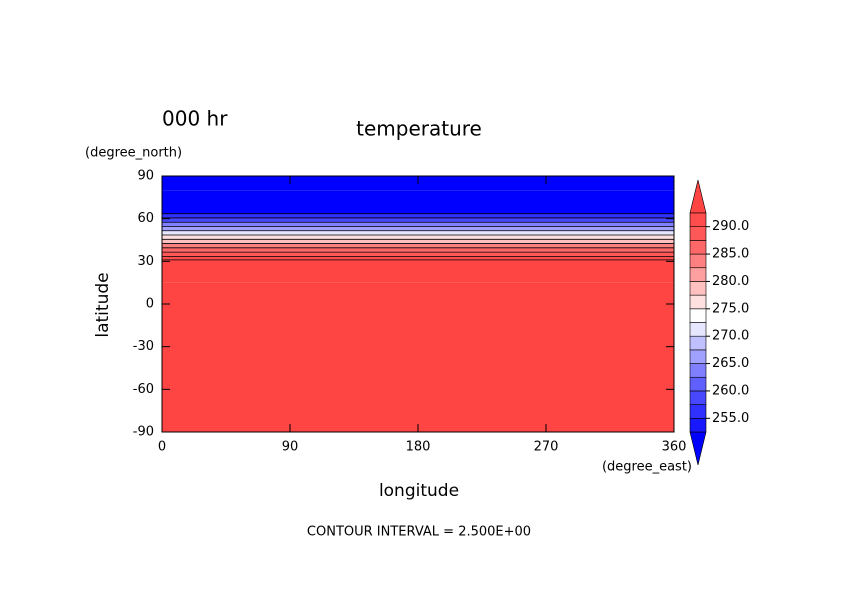 The width and height of the screenshot is (842, 595). I want to click on colorbar-label: 265.0, so click(730, 363).